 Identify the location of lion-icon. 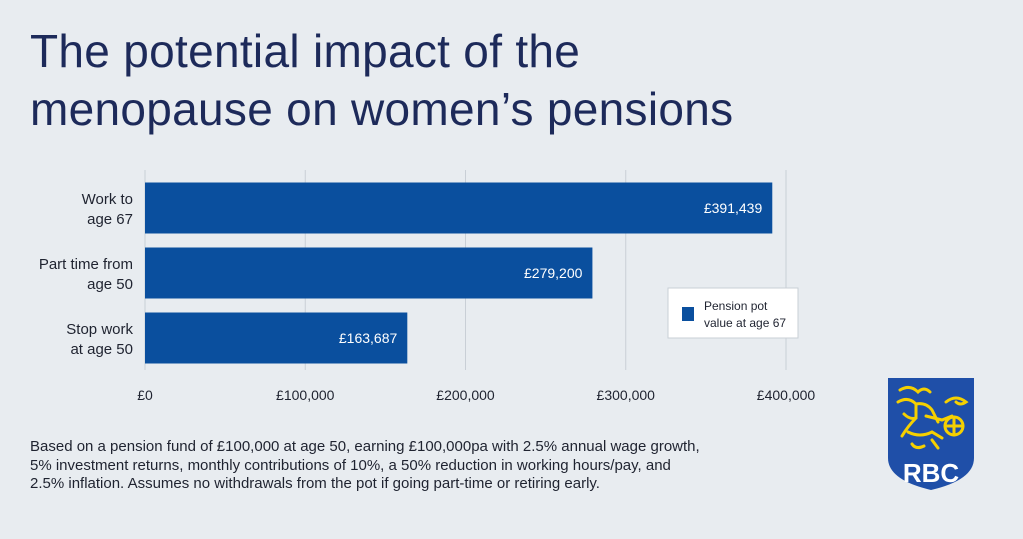
(932, 417).